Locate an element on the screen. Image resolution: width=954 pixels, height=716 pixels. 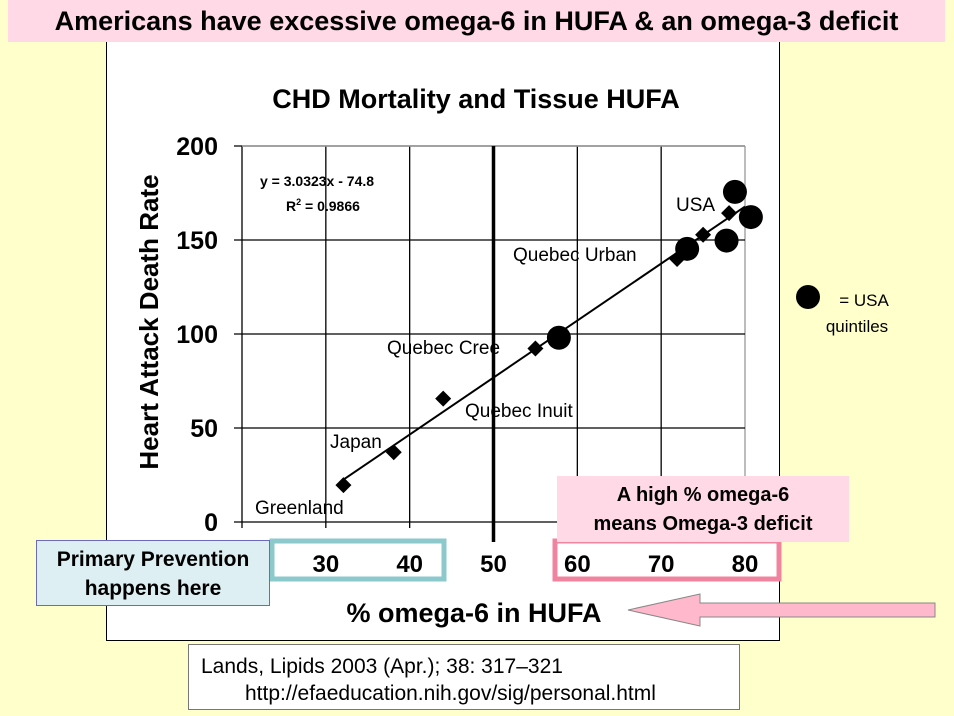
x-tick-label: 40 is located at coordinates (409, 564).